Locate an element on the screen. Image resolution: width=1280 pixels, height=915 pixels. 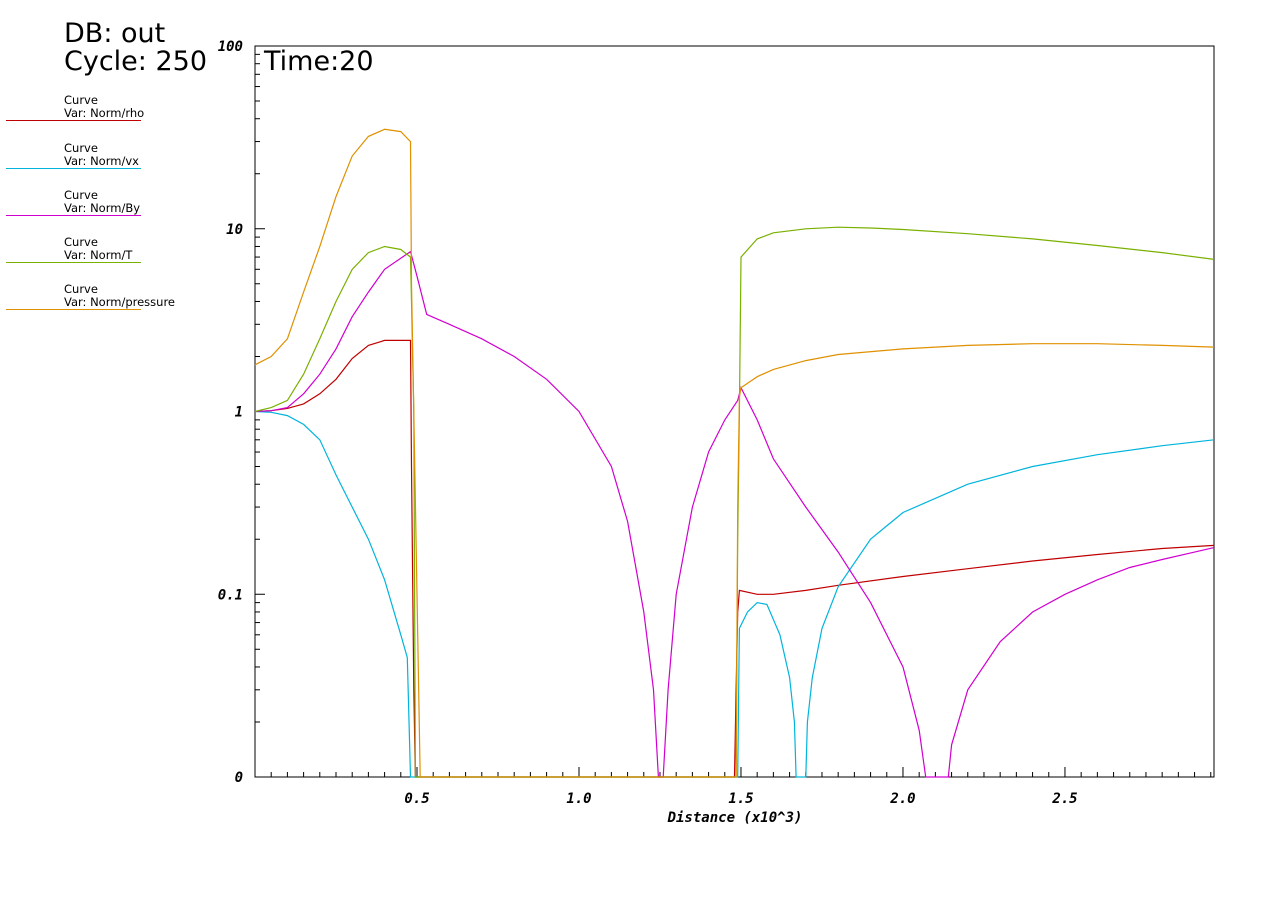
legend-var-label: Var: Norm/T is located at coordinates (98, 255).